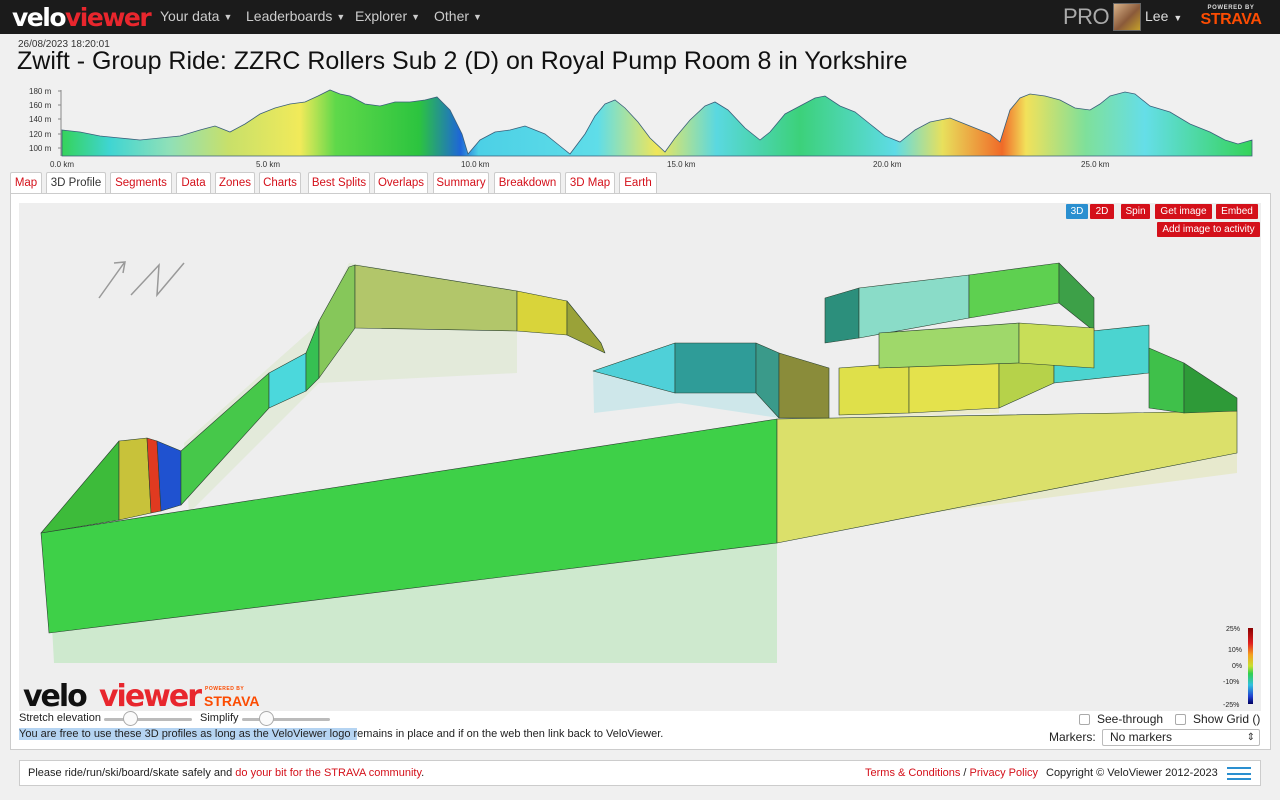 This screenshot has height=800, width=1280. I want to click on y-tick-label: 180 m, so click(40, 91).